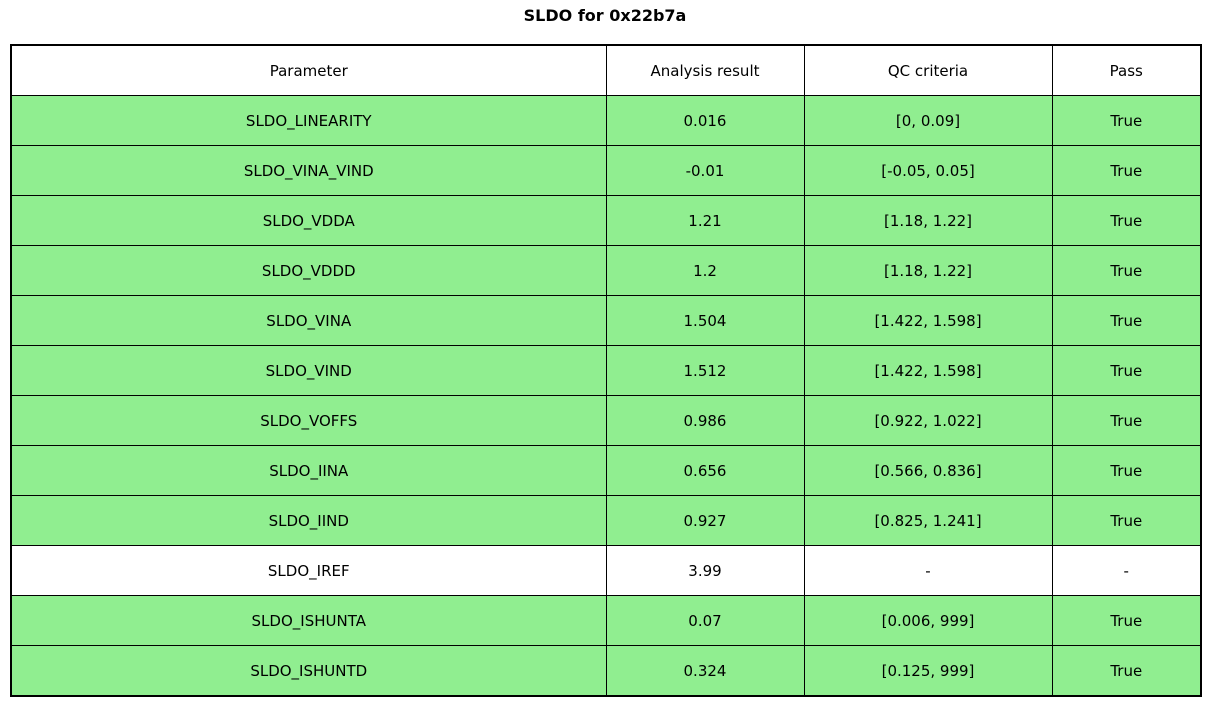  I want to click on table-row: SLDO_VIND 1.512 [1.422, 1.598] True, so click(606, 370).